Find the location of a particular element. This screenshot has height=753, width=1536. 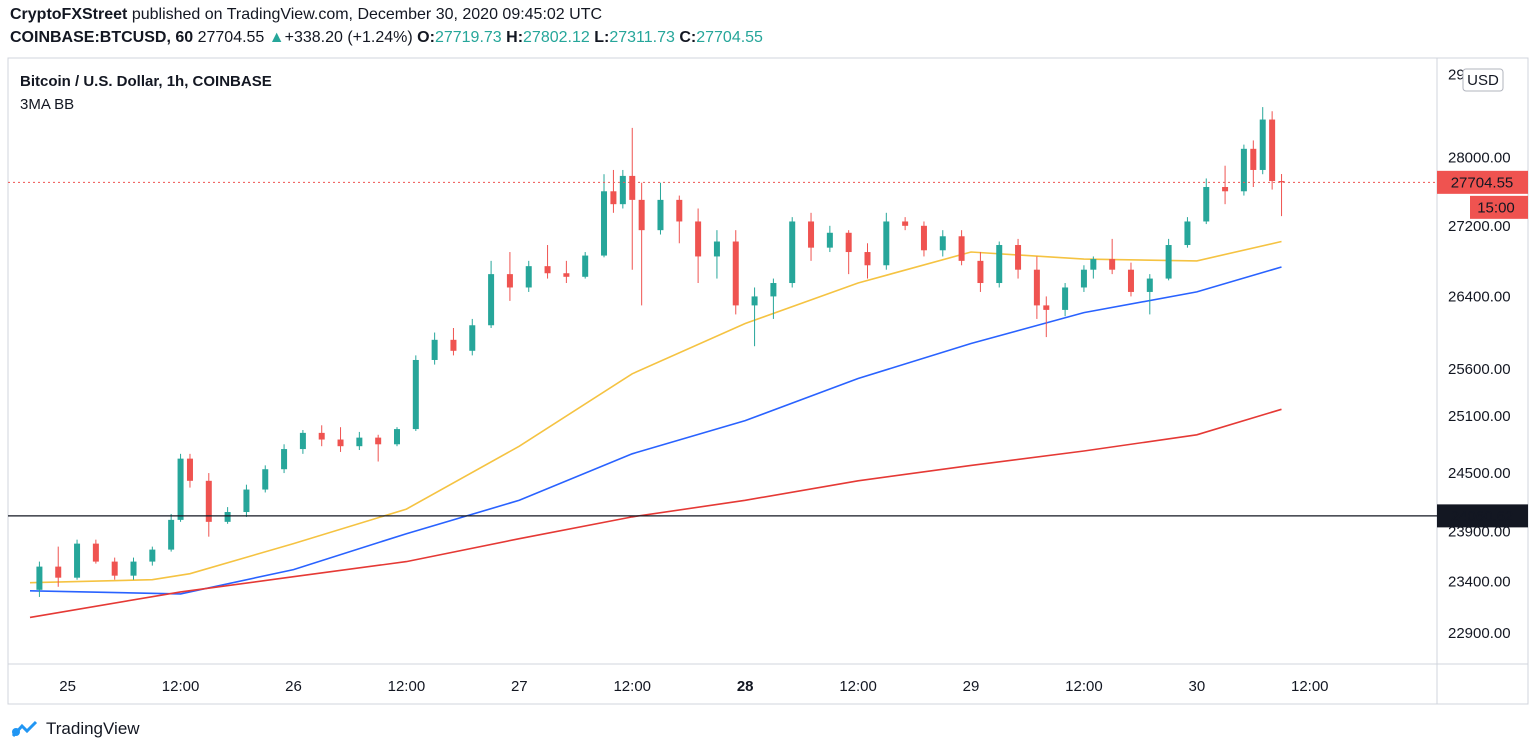

countdown-label-bg is located at coordinates (1499, 207).